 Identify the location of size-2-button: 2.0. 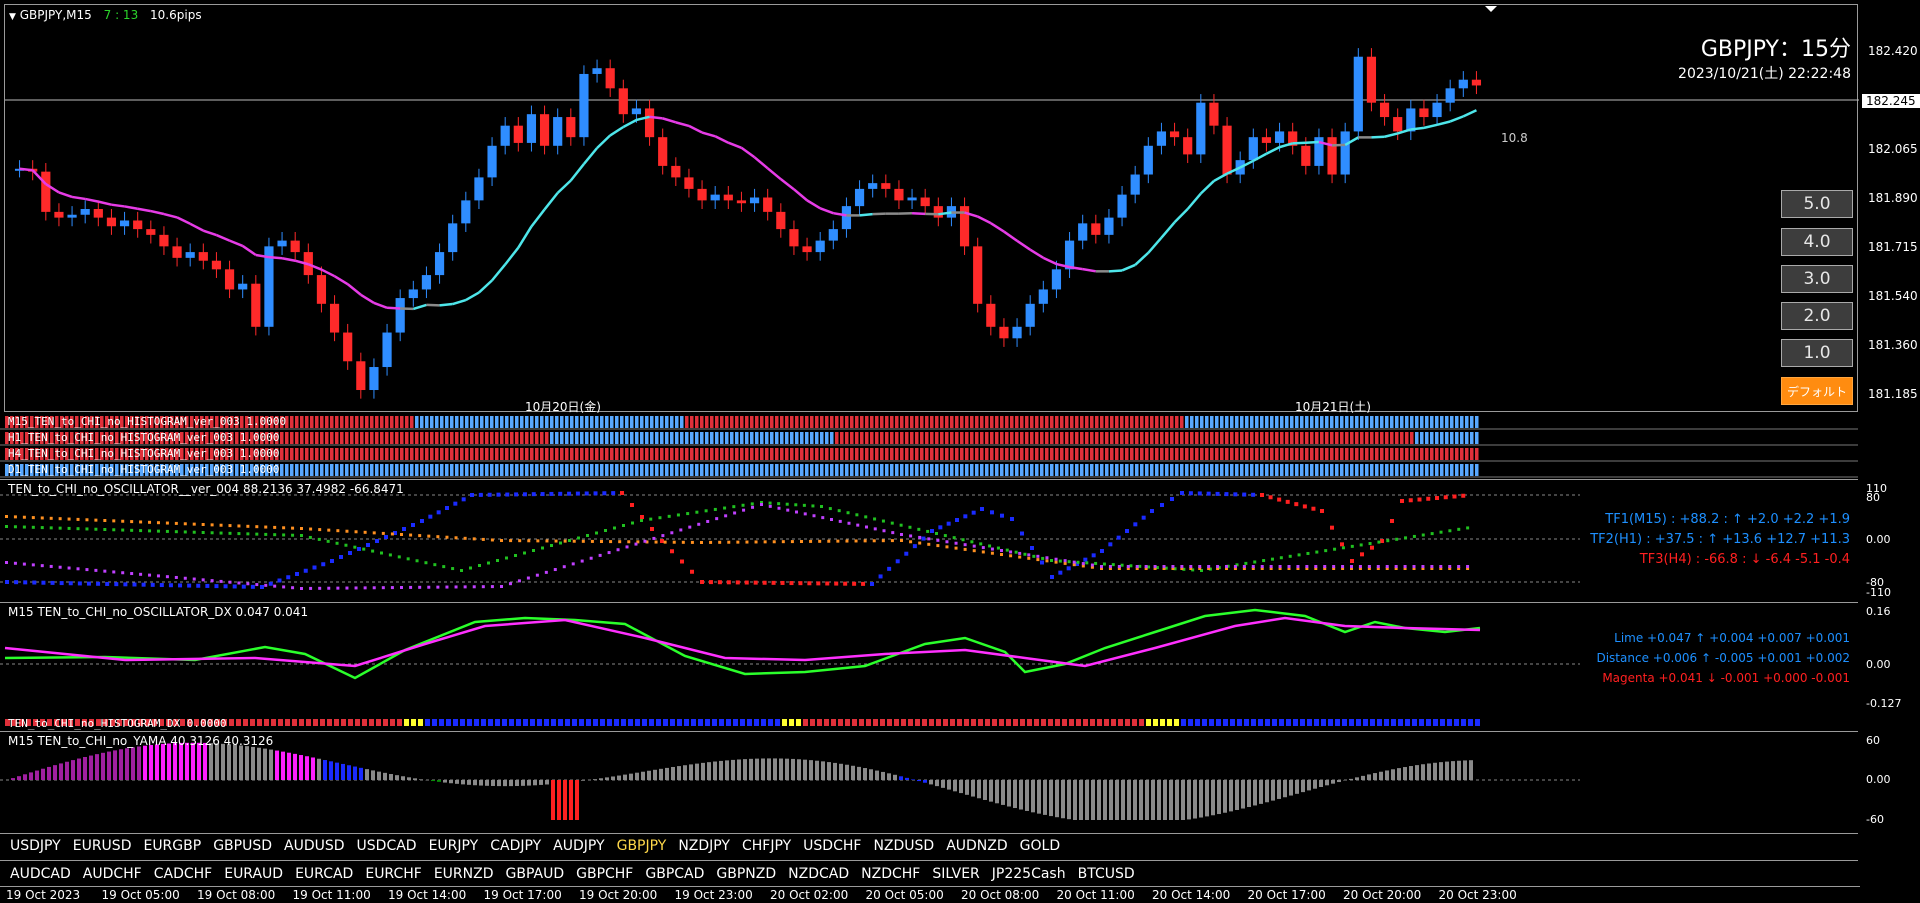
(1817, 316).